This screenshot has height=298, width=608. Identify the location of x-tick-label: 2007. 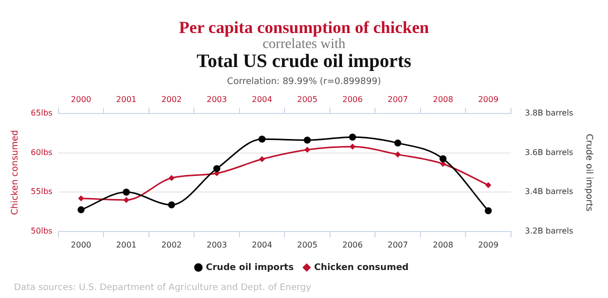
(398, 245).